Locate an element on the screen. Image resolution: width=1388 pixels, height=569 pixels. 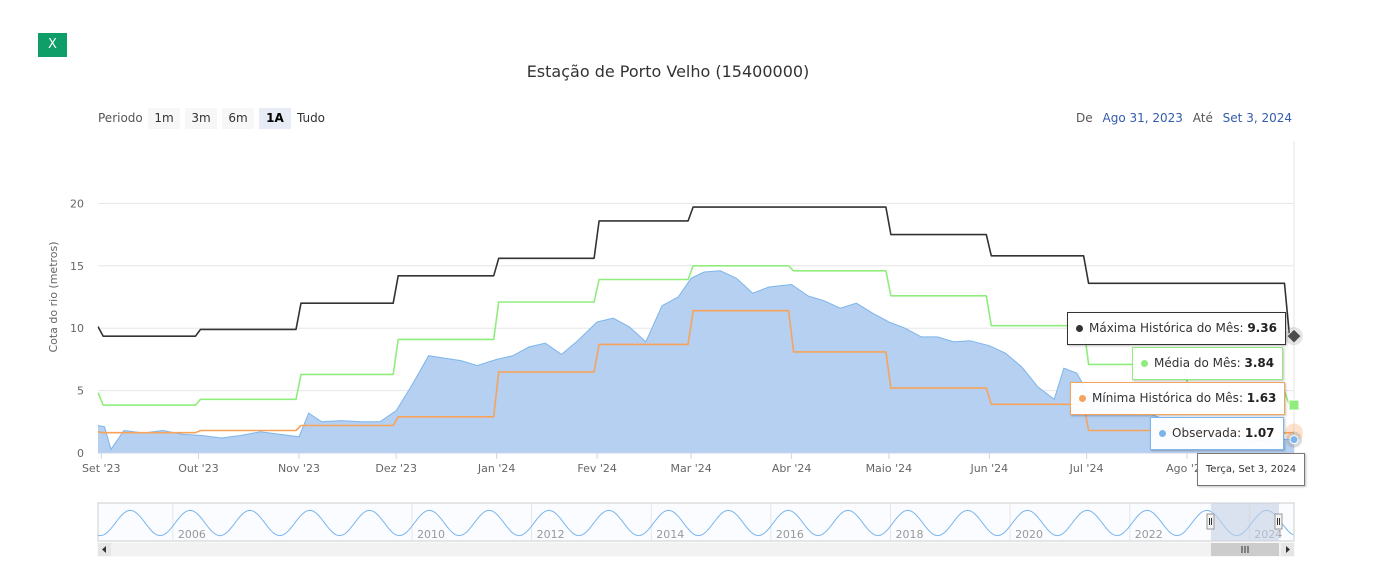
tooltip-observada-name: Observada is located at coordinates (1205, 433).